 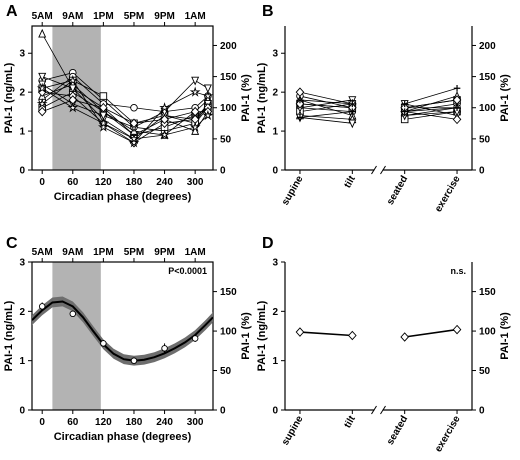 What do you see at coordinates (448, 194) in the screenshot?
I see `category-label: exercise` at bounding box center [448, 194].